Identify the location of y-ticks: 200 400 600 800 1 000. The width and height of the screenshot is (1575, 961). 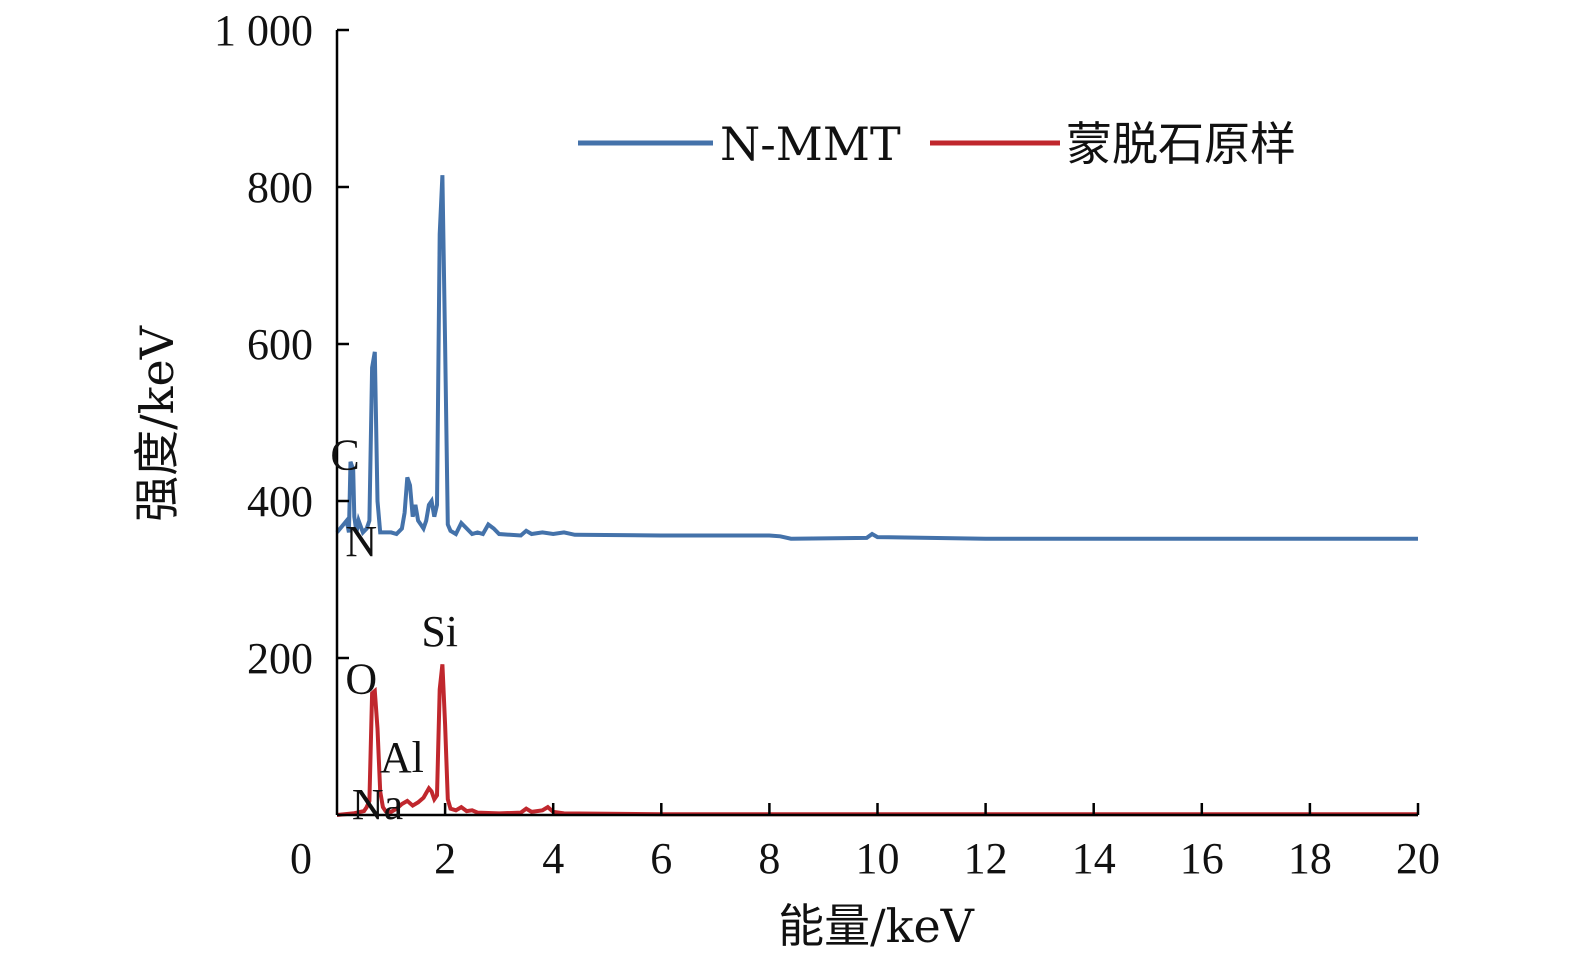
(281, 344).